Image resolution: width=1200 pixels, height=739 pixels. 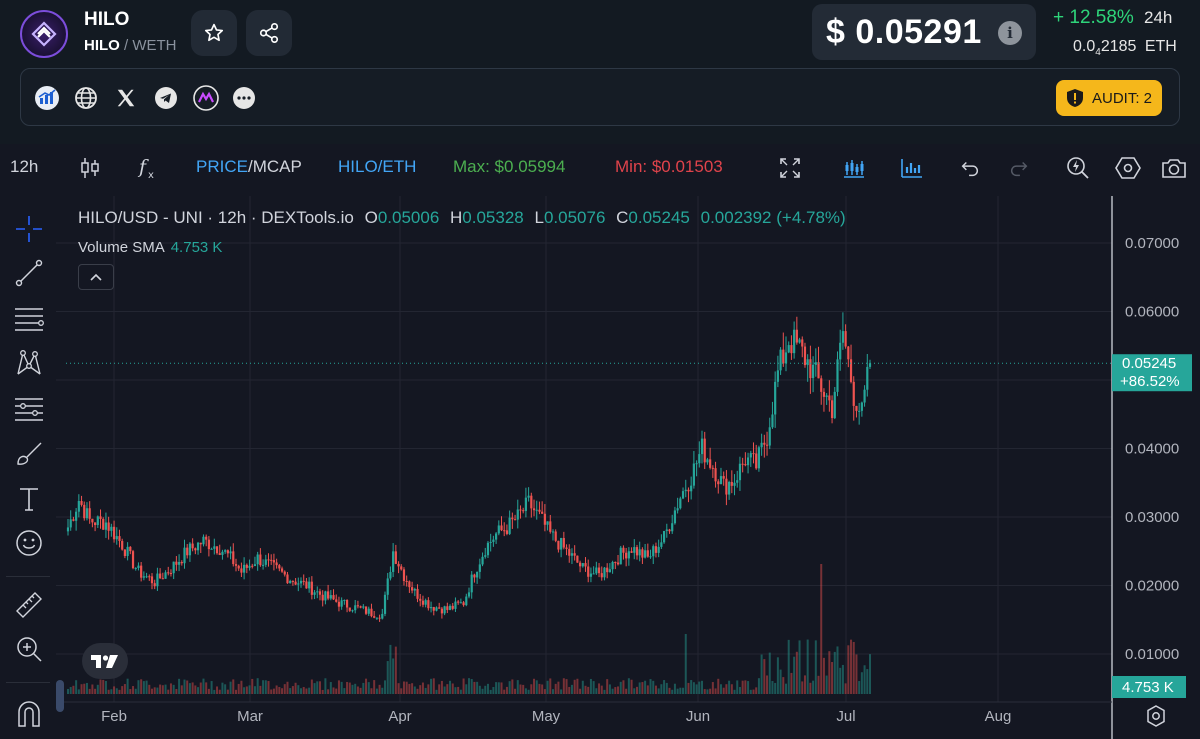 I want to click on price-info-icon: i, so click(x=1010, y=33).